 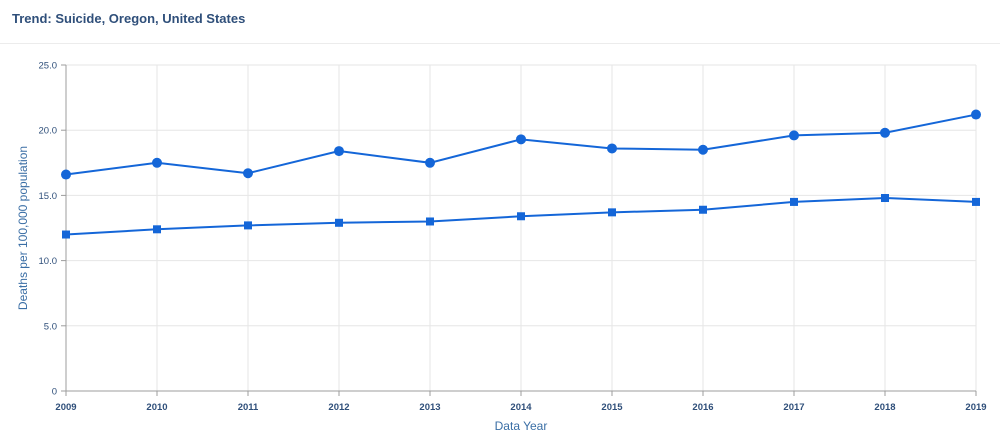 I want to click on x-tick-label: 2015, so click(x=612, y=407).